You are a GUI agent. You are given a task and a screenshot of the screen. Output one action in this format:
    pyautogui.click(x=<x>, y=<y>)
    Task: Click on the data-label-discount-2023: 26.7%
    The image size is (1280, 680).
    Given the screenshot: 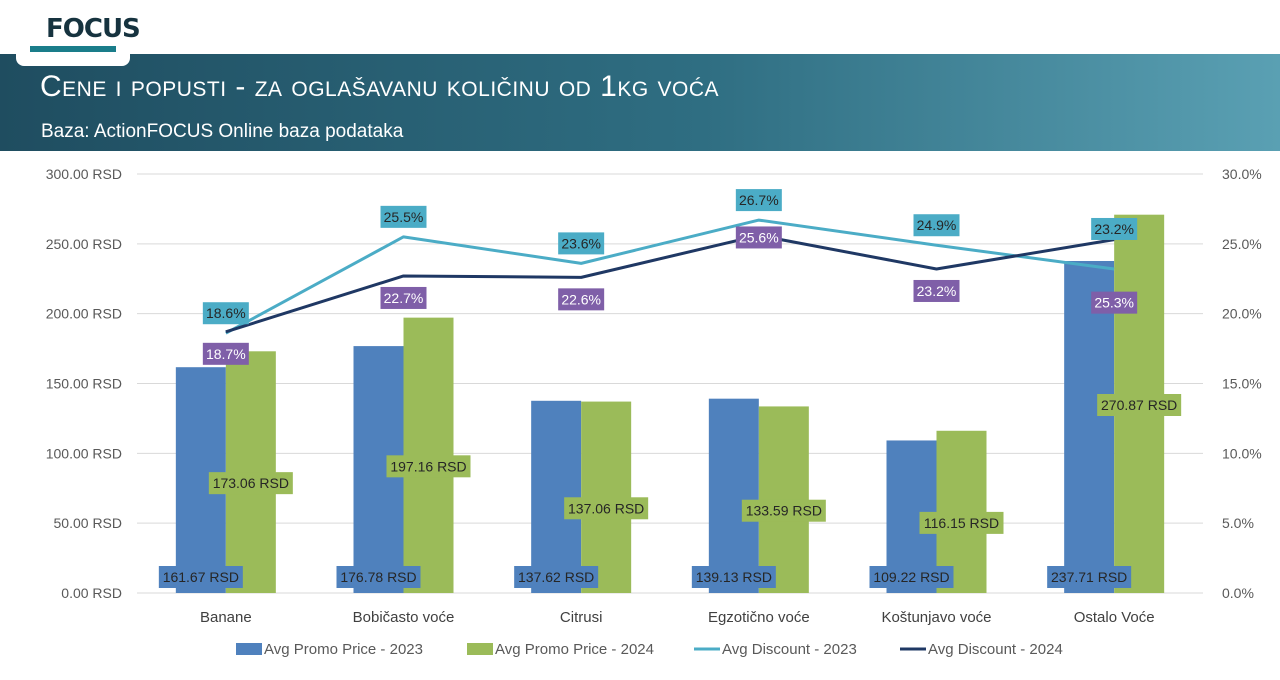 What is the action you would take?
    pyautogui.click(x=759, y=200)
    